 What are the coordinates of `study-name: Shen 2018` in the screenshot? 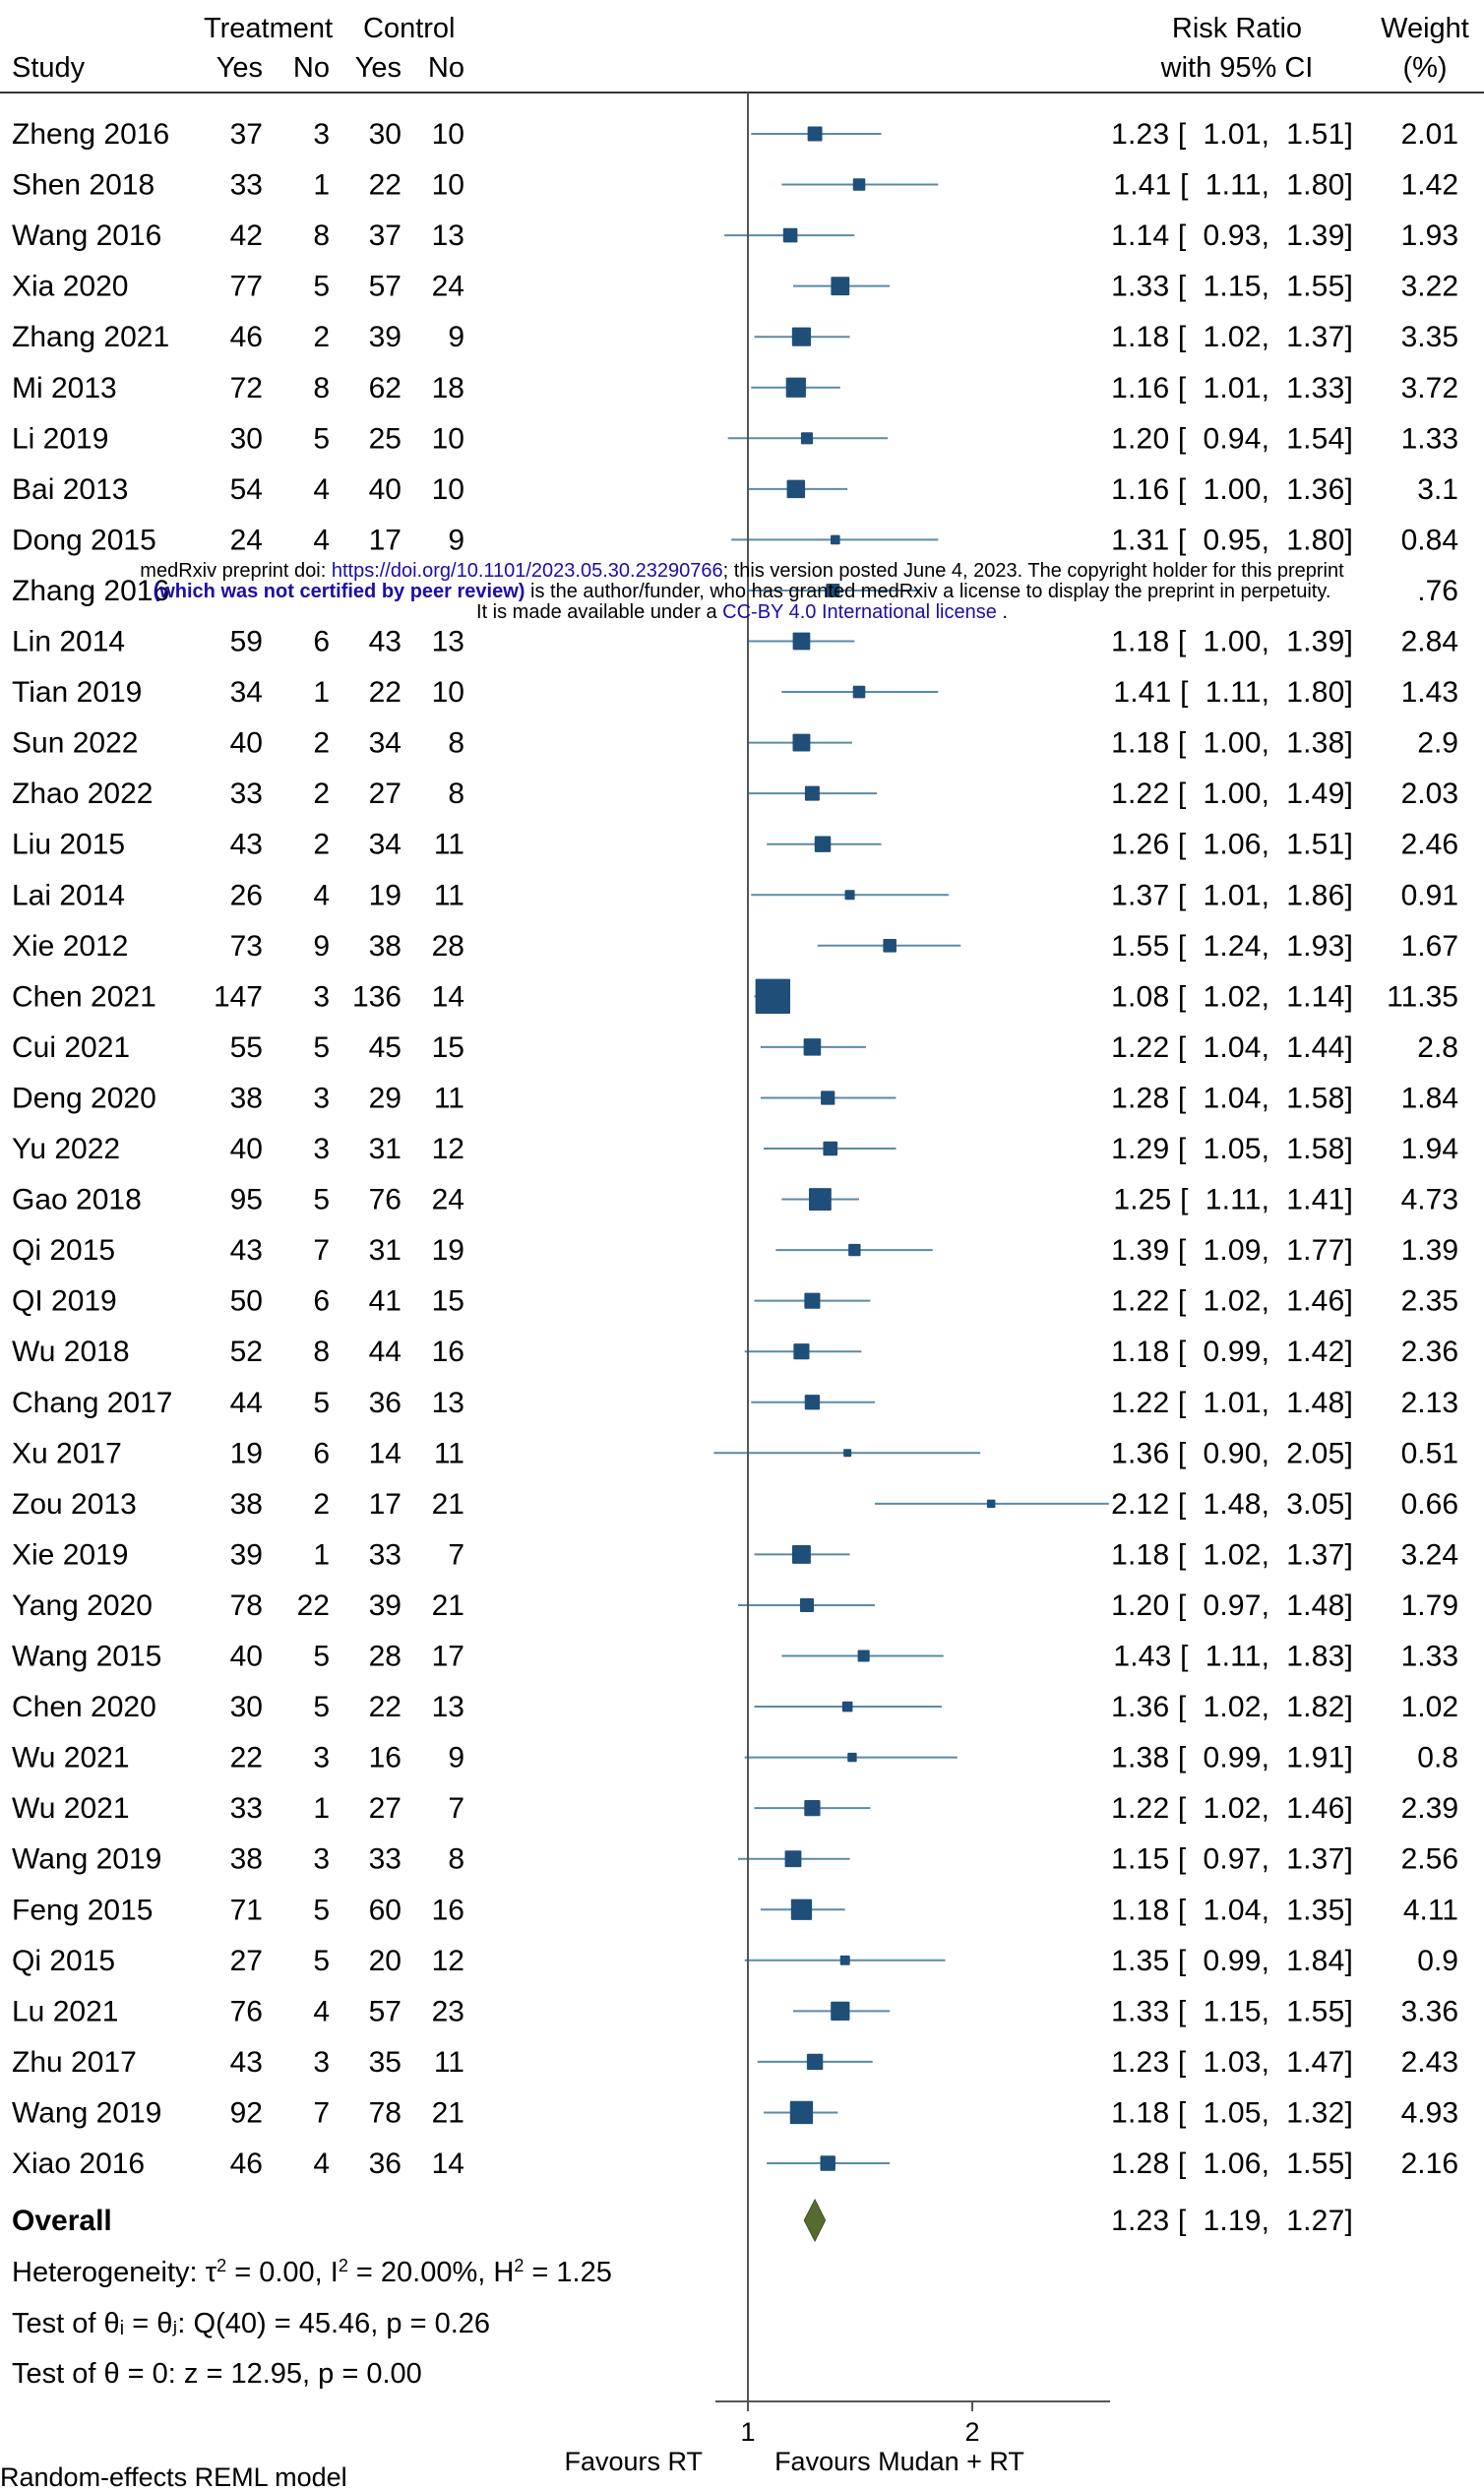 It's located at (84, 185).